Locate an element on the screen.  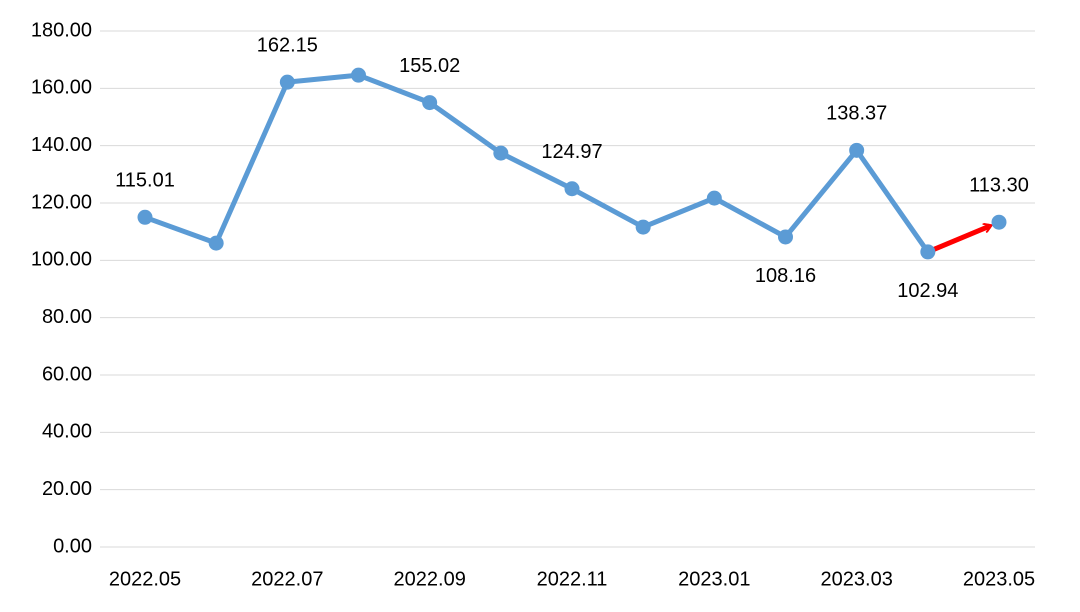
data-label: 162.15 is located at coordinates (287, 45).